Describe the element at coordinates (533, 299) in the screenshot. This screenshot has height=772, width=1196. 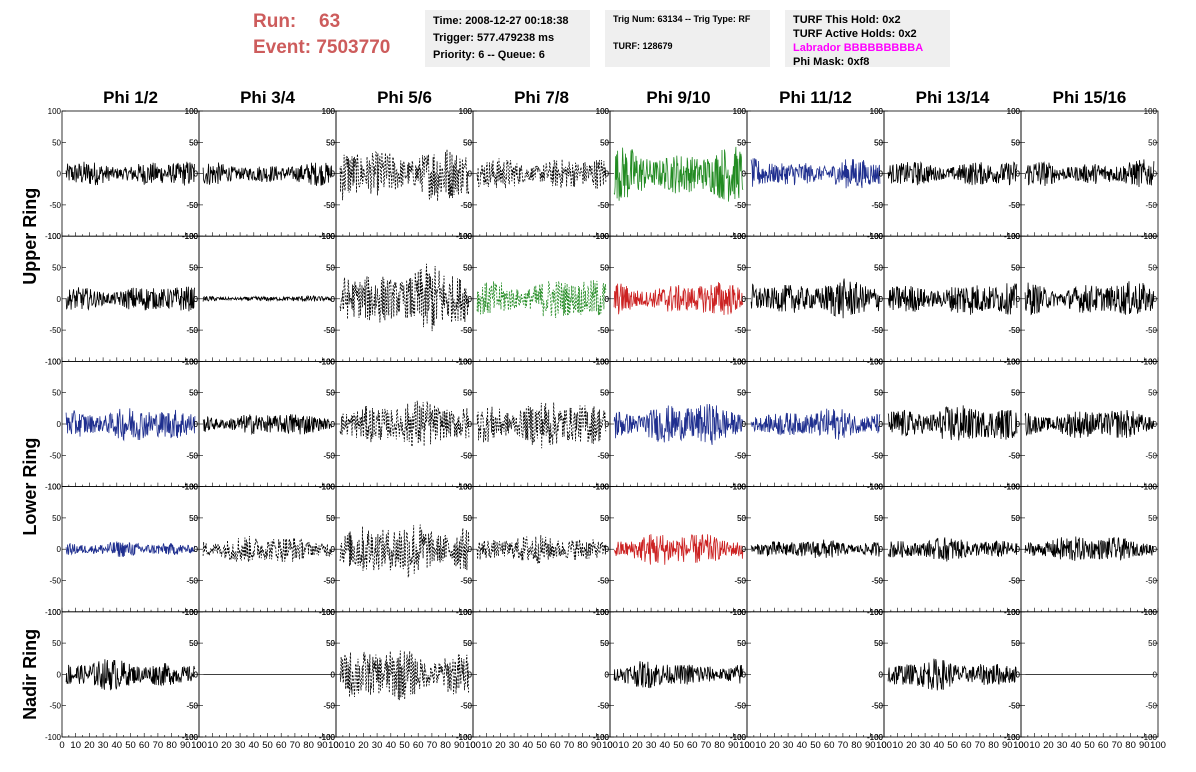
I see `panel-r2-c4: 100 100 50 50 0 0 -50 -50 -100 -100` at that location.